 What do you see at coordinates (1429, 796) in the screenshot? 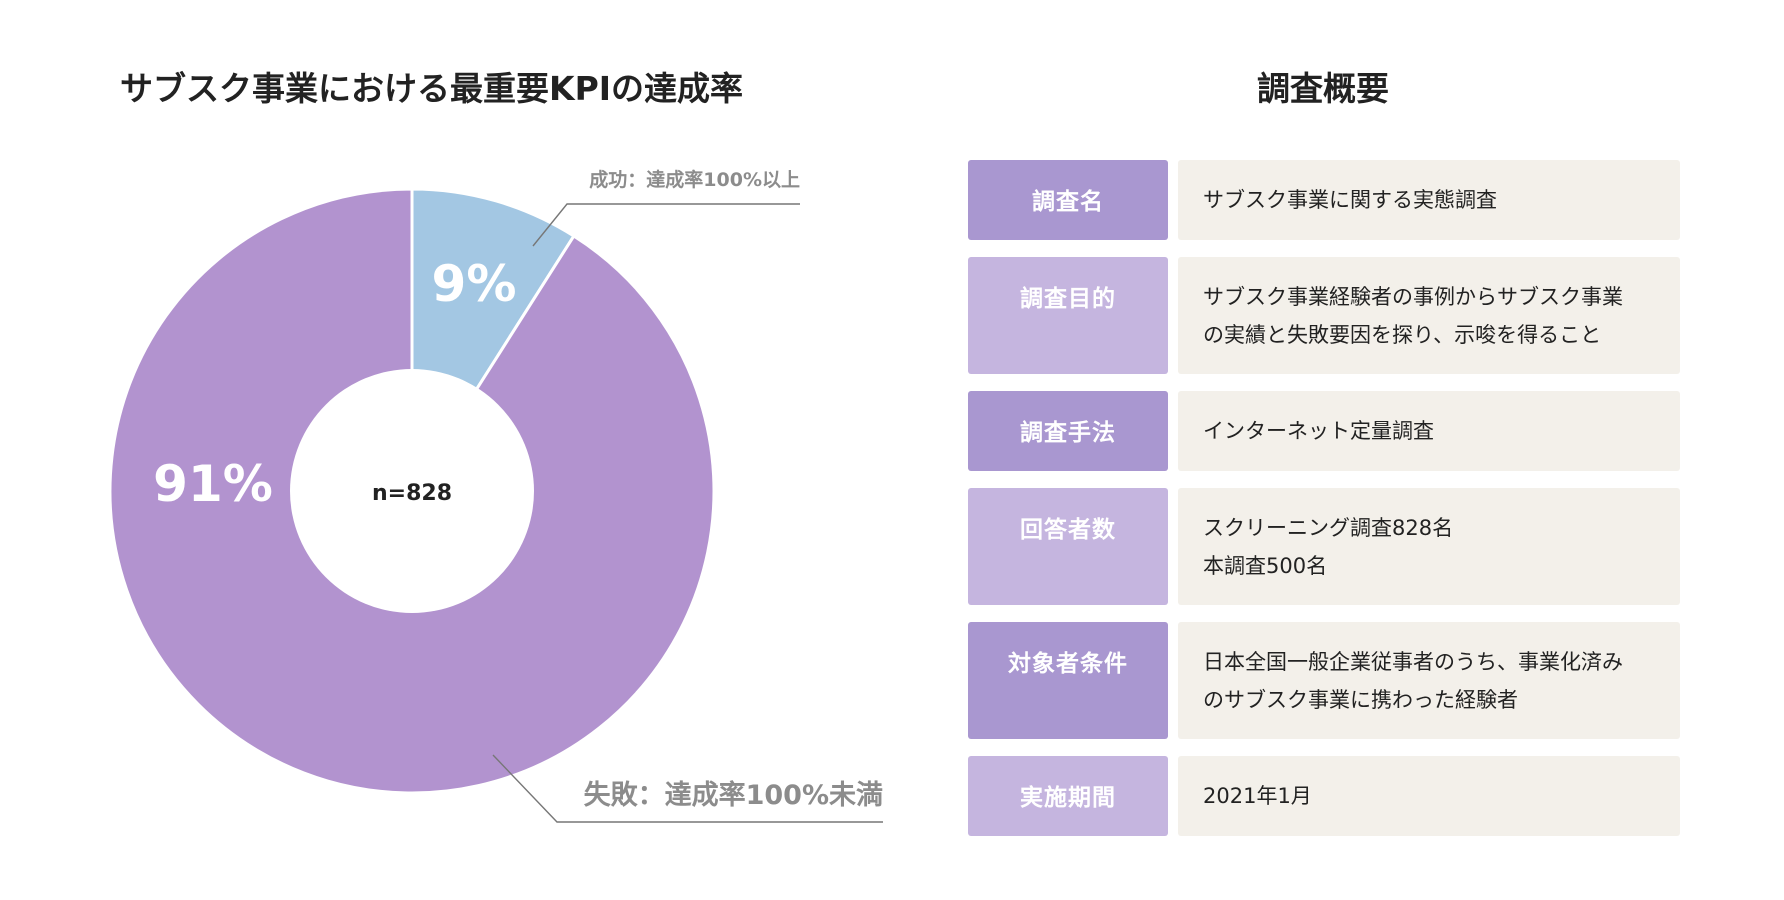
I see `row-value: 2021年1月` at bounding box center [1429, 796].